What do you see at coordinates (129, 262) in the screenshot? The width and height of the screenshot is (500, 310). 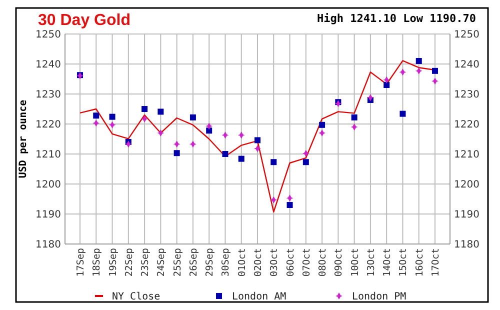 I see `x-tick-label: 22Sep` at bounding box center [129, 262].